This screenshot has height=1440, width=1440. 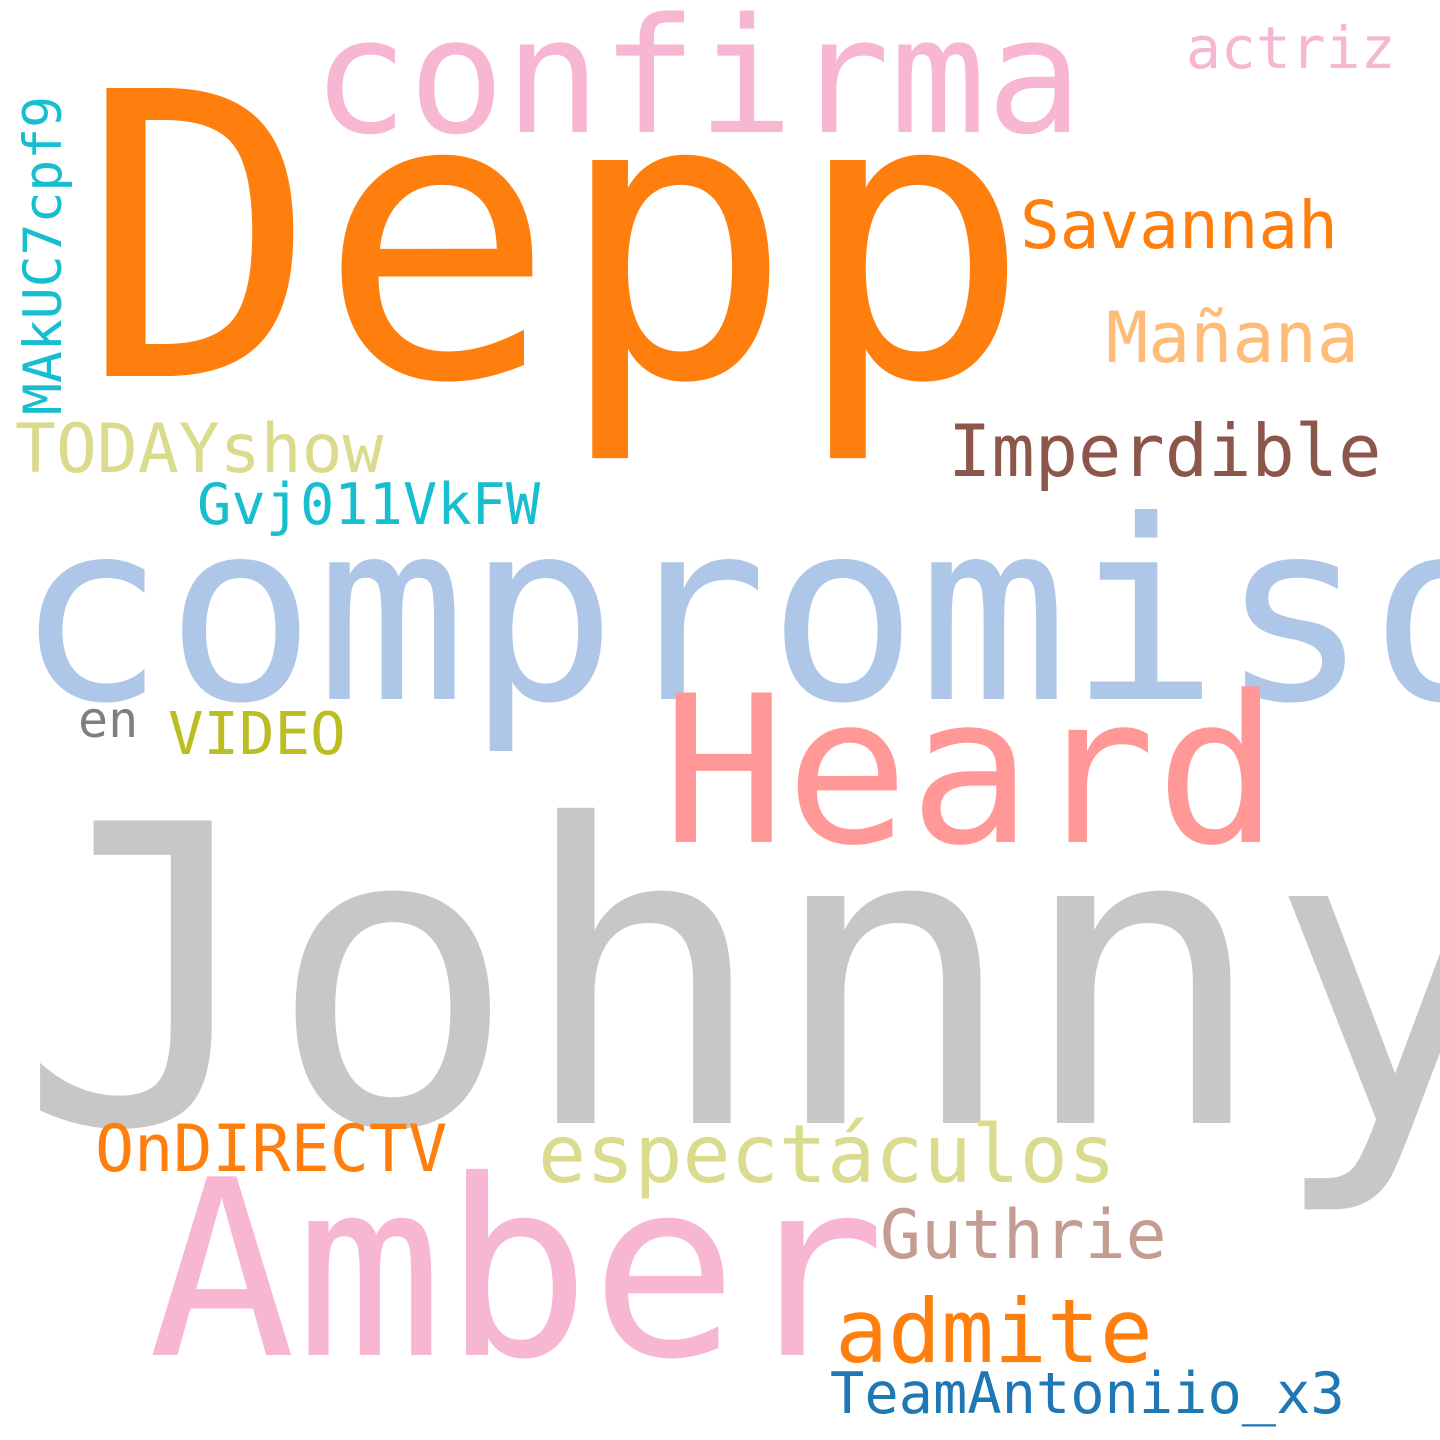 I want to click on word-espectaculos: espectáculos, so click(x=827, y=1154).